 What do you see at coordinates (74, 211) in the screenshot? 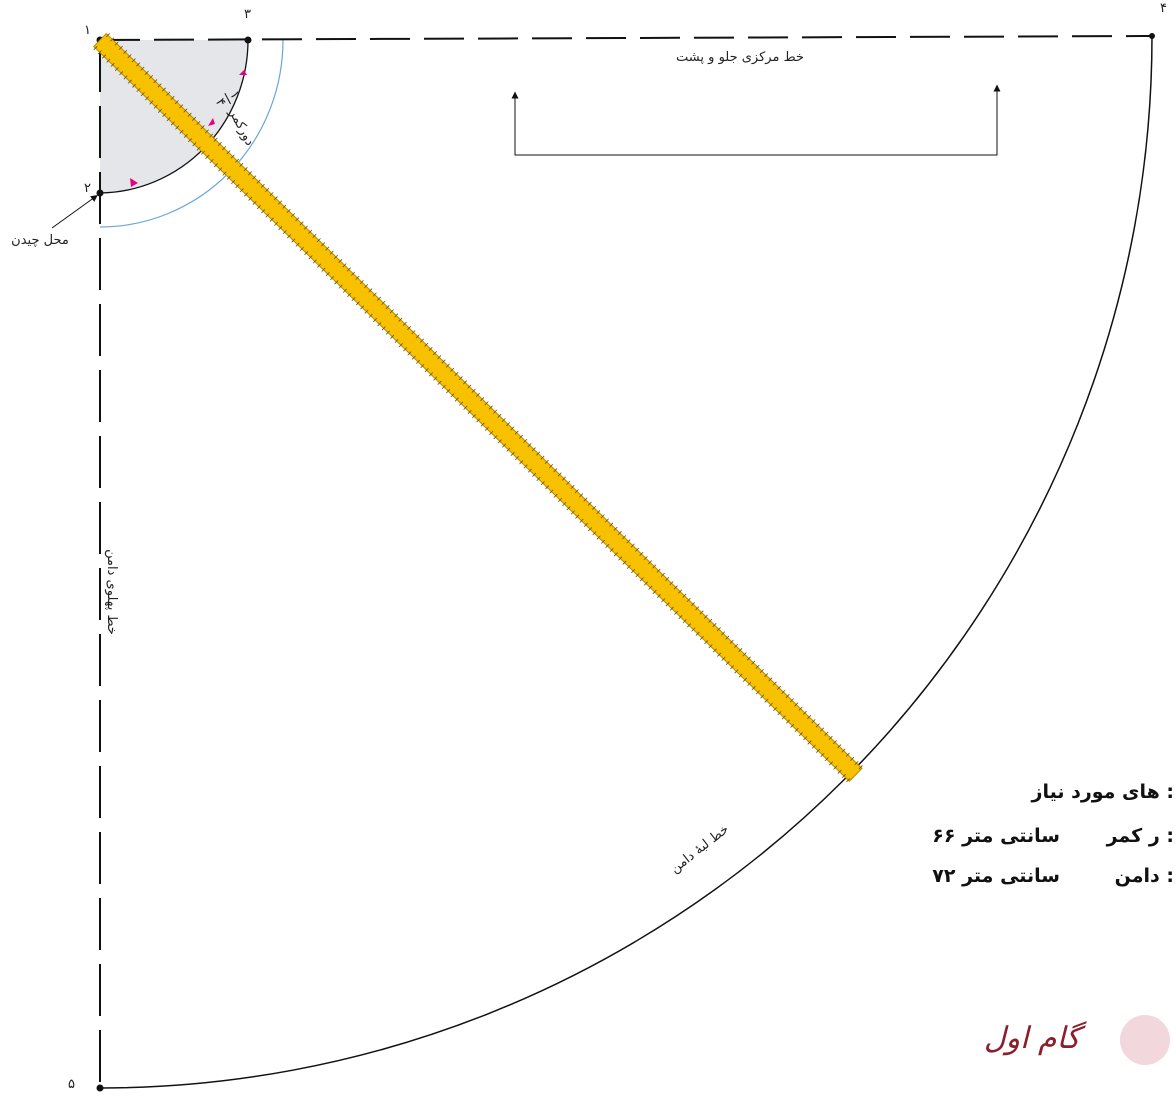
I see `cut-arrow` at bounding box center [74, 211].